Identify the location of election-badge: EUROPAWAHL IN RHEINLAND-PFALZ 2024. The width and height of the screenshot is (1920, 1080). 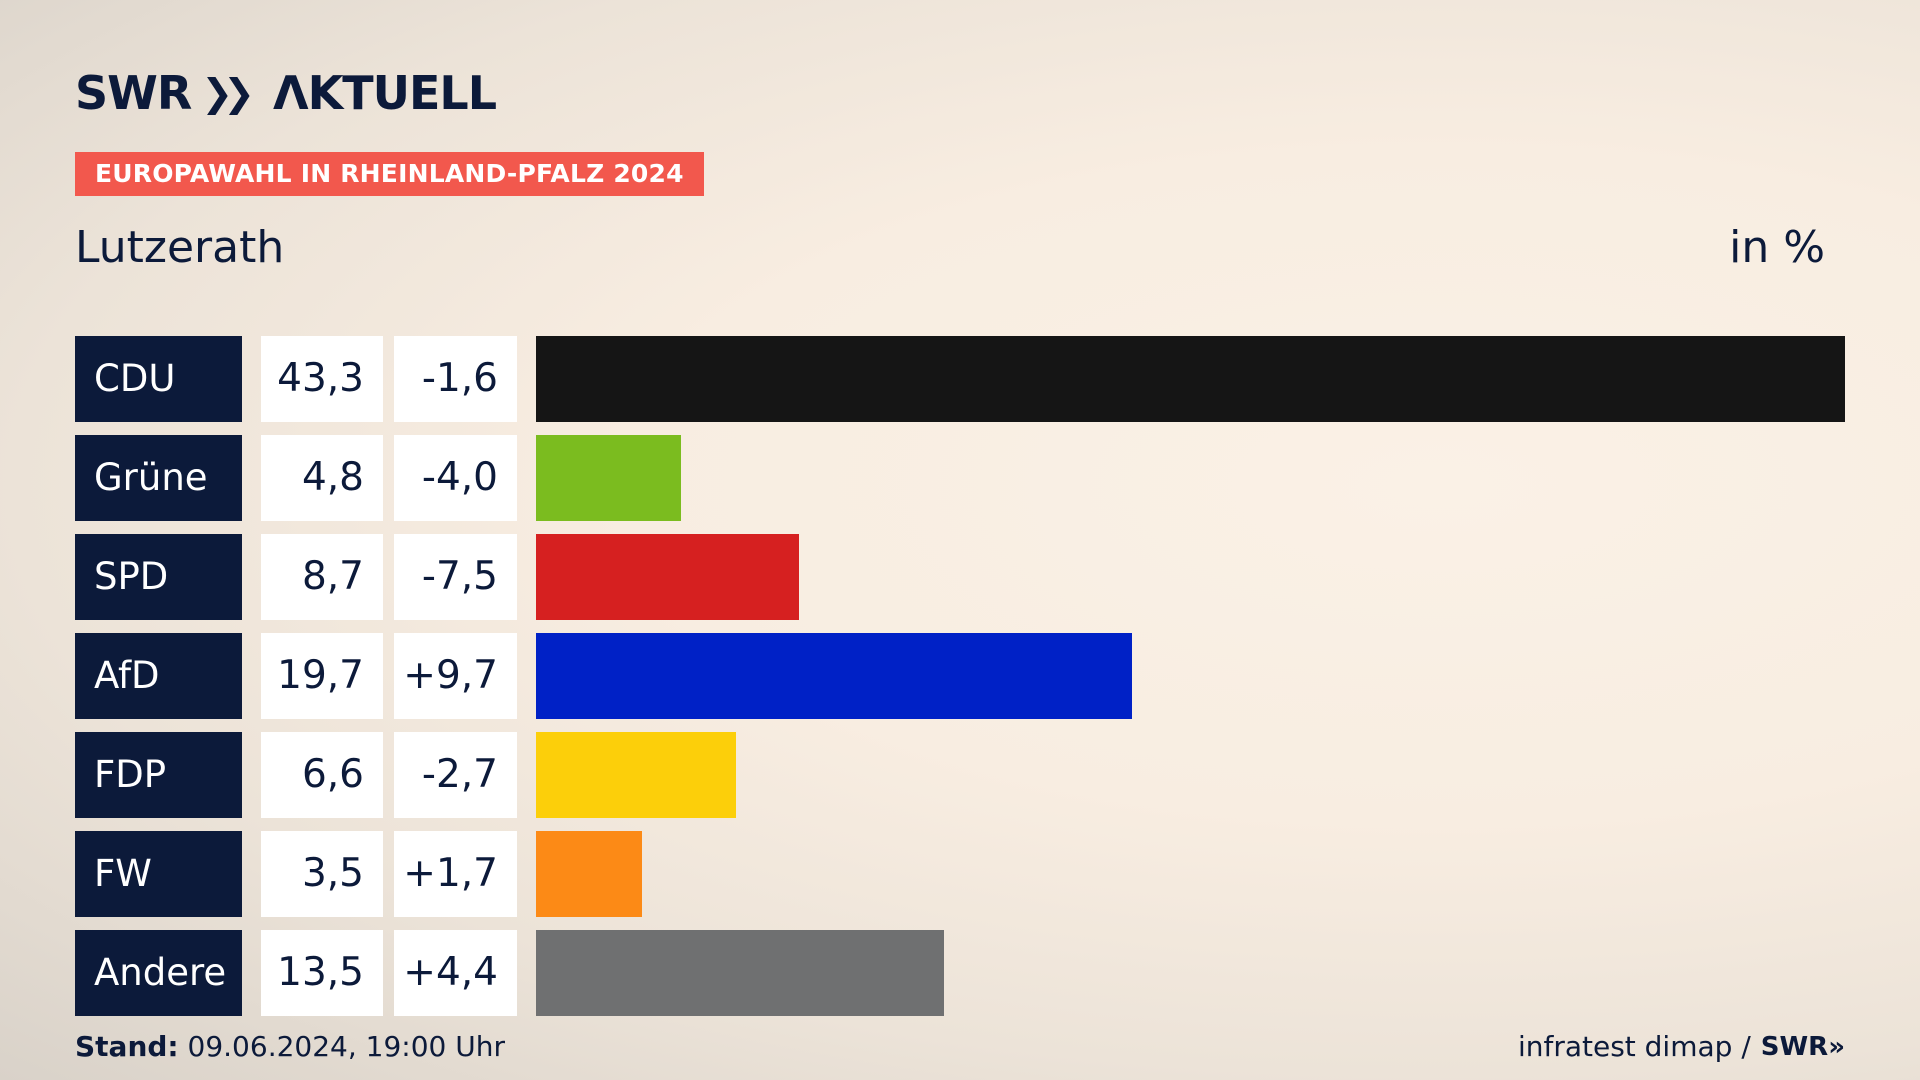
(389, 174).